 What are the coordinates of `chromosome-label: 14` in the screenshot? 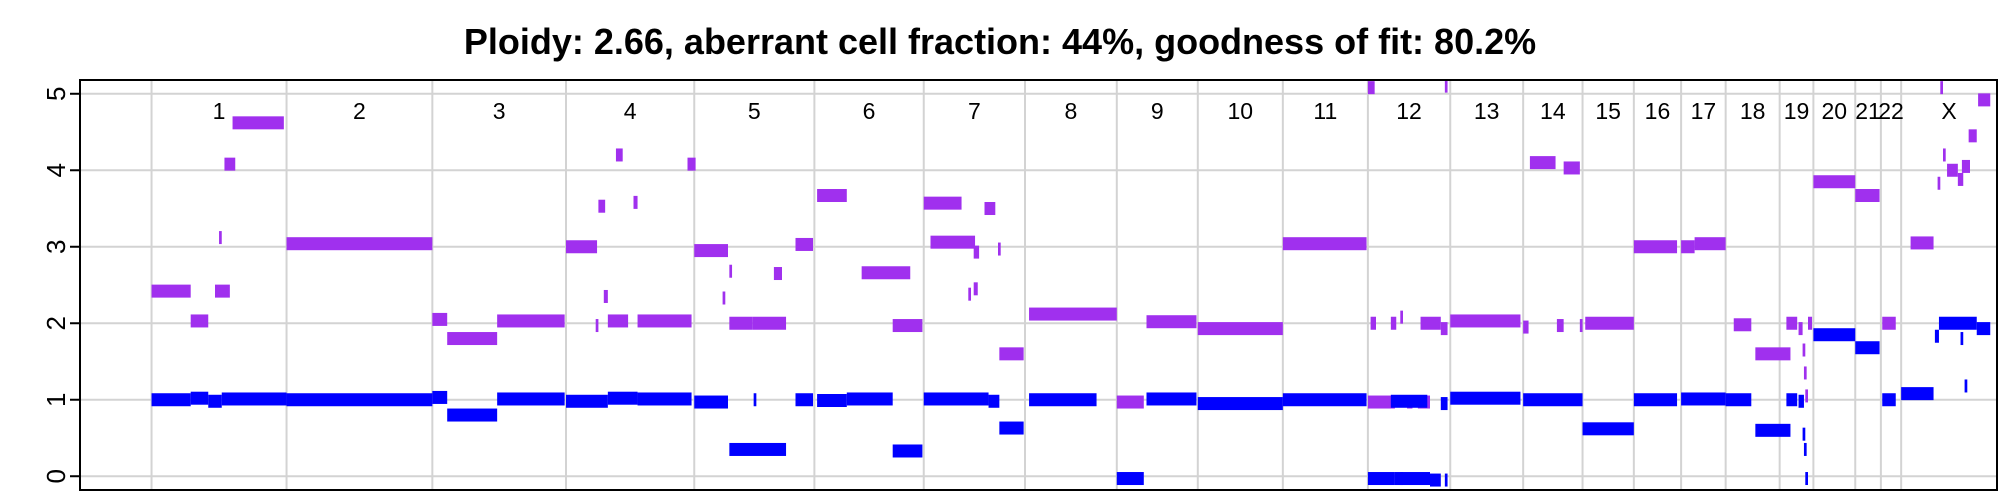 It's located at (1553, 111).